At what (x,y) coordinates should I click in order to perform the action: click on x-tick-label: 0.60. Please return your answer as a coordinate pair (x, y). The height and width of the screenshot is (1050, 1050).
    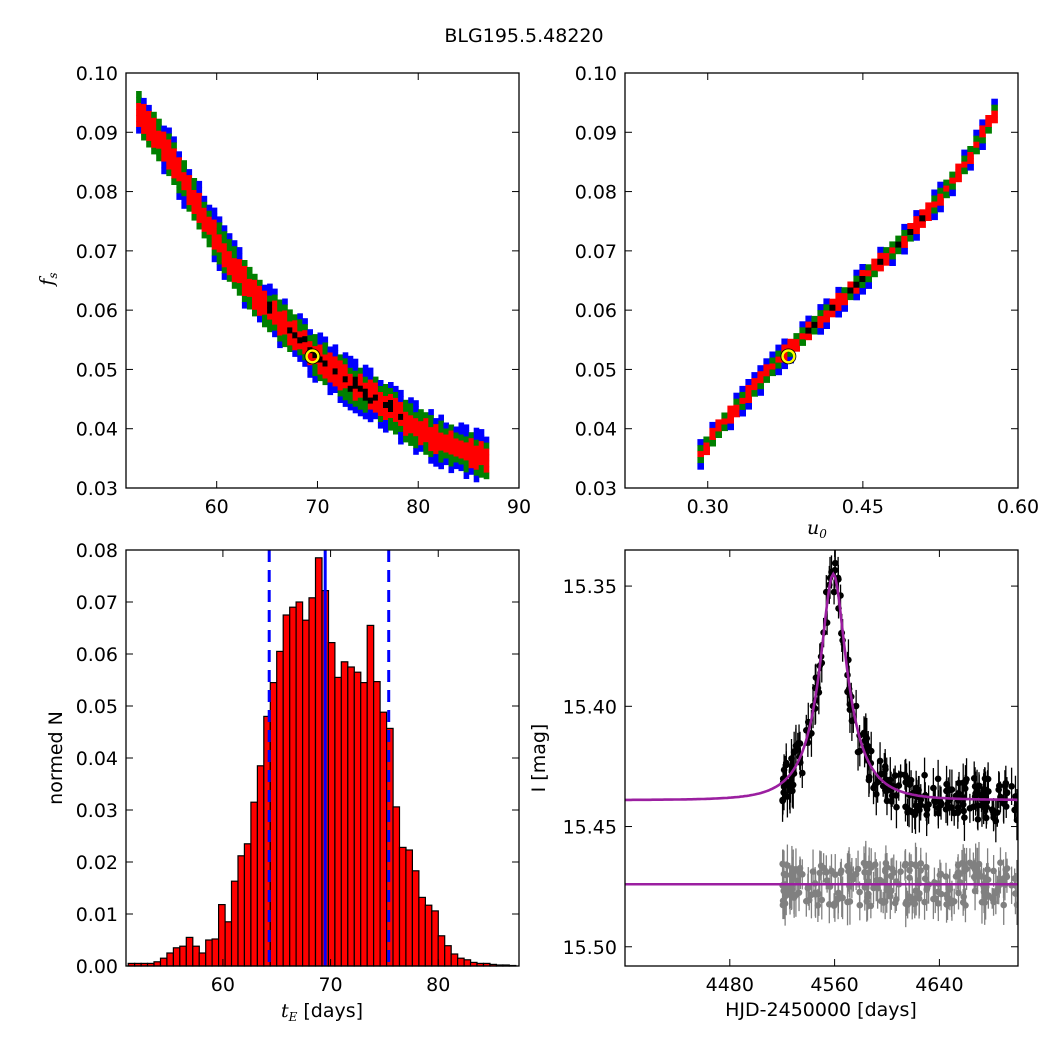
    Looking at the image, I should click on (1018, 507).